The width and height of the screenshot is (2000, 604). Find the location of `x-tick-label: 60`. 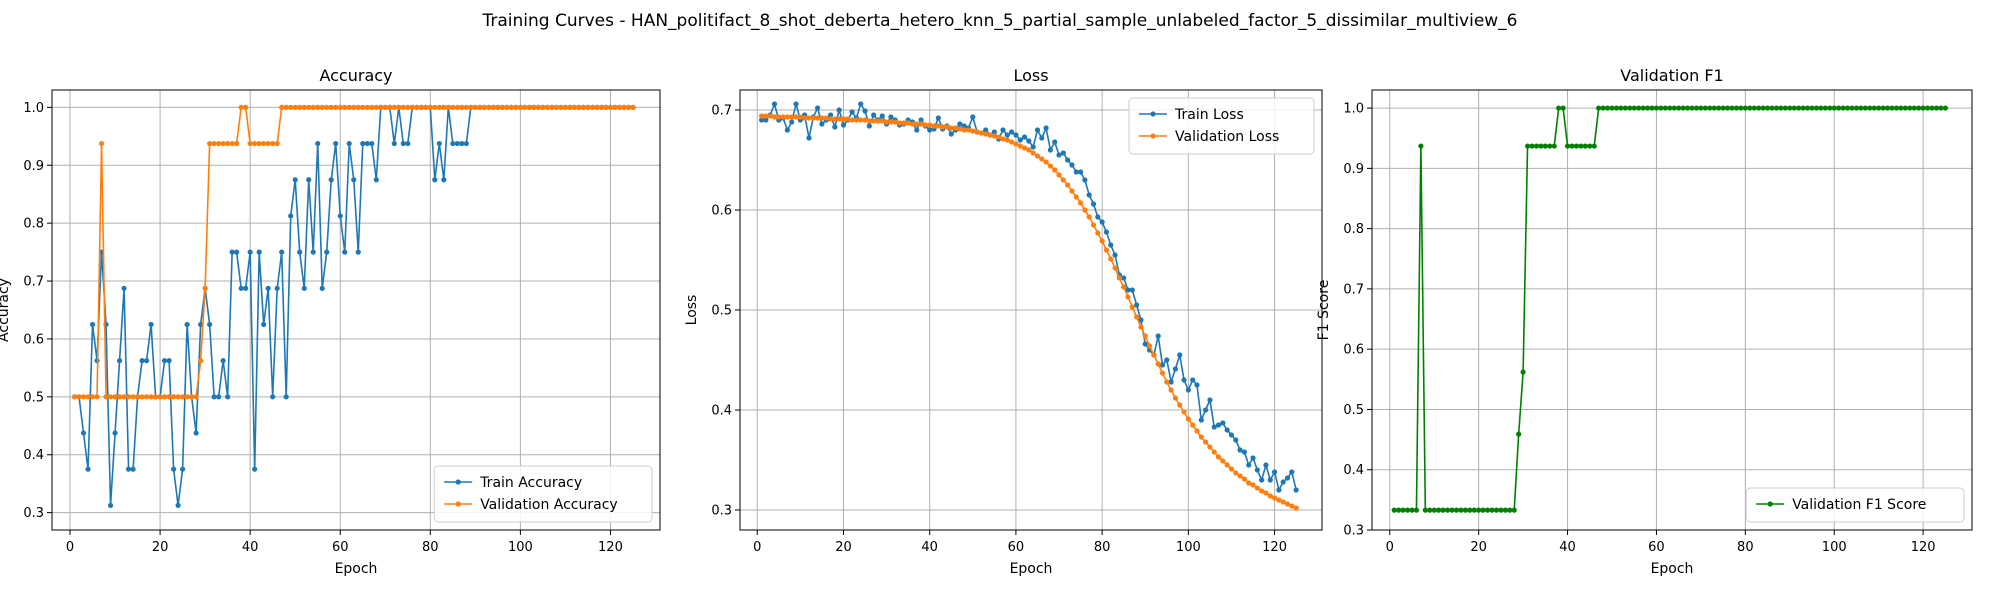

x-tick-label: 60 is located at coordinates (340, 547).